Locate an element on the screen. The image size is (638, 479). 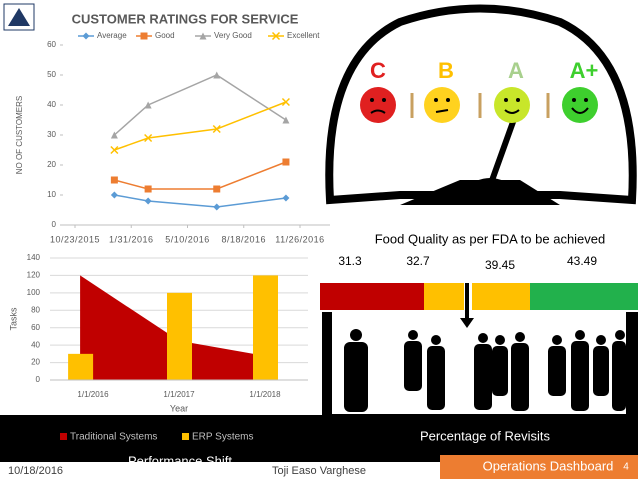
x-axis-label: Year is located at coordinates (179, 408).